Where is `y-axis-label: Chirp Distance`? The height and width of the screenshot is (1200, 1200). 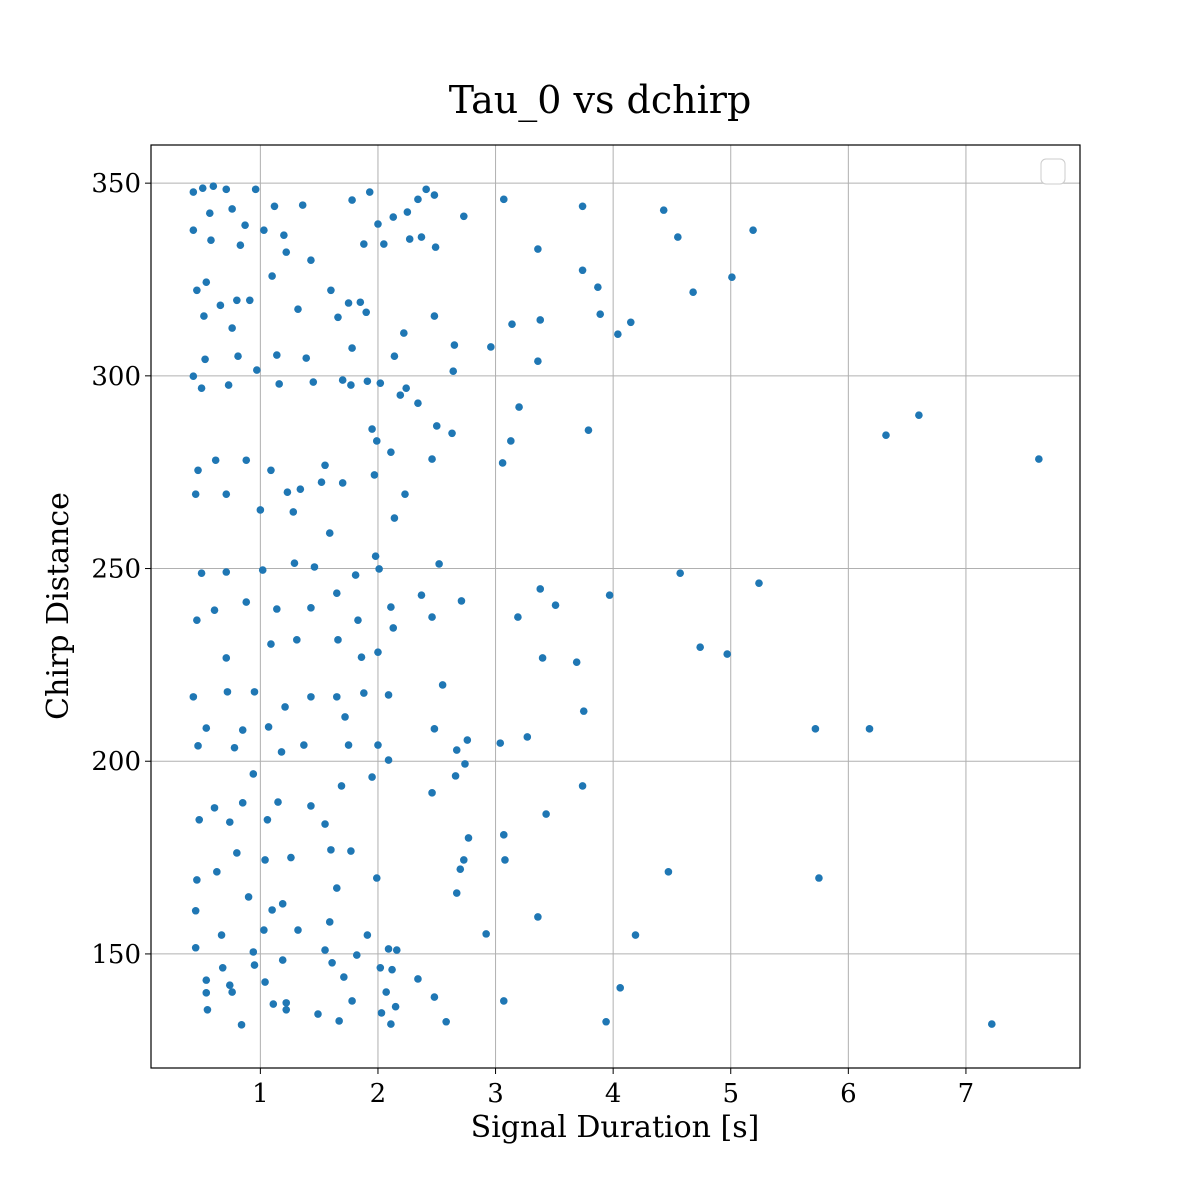 y-axis-label: Chirp Distance is located at coordinates (58, 606).